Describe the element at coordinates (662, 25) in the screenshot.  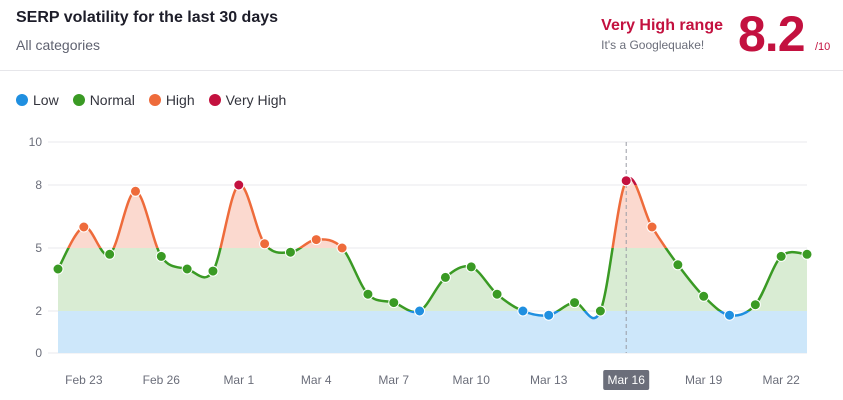
I see `range-title: Very High range` at that location.